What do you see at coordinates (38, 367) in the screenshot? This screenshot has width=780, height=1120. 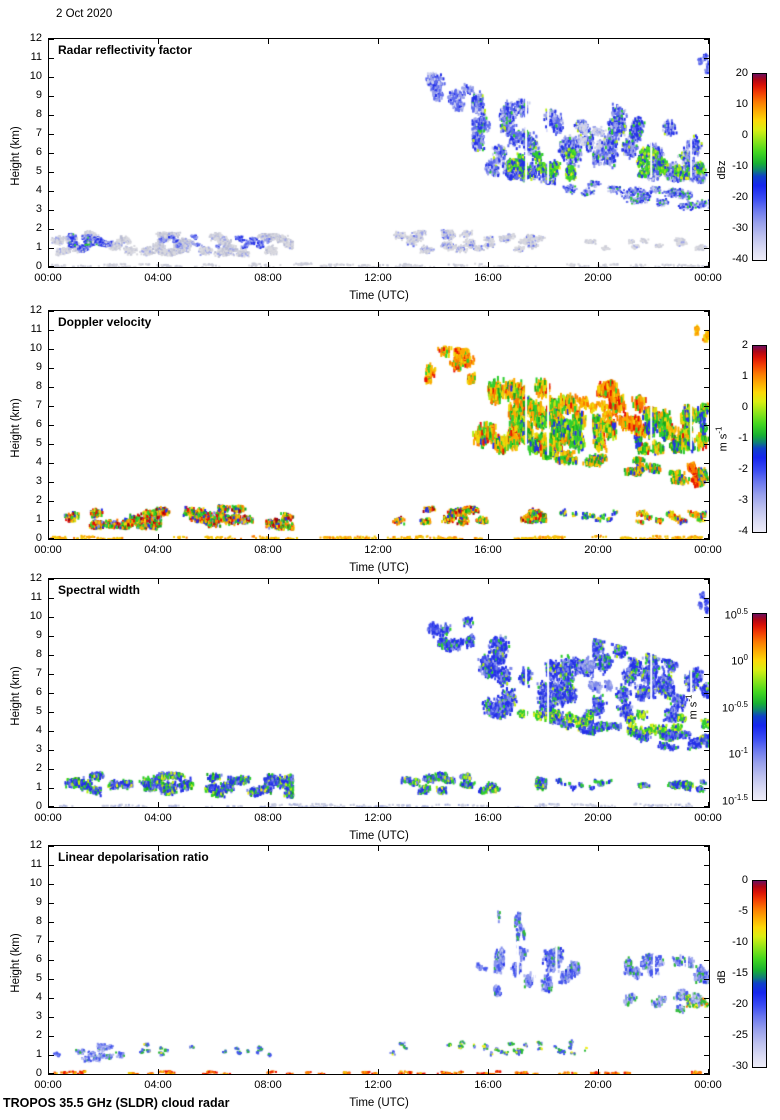 I see `y-tick-label: 9` at bounding box center [38, 367].